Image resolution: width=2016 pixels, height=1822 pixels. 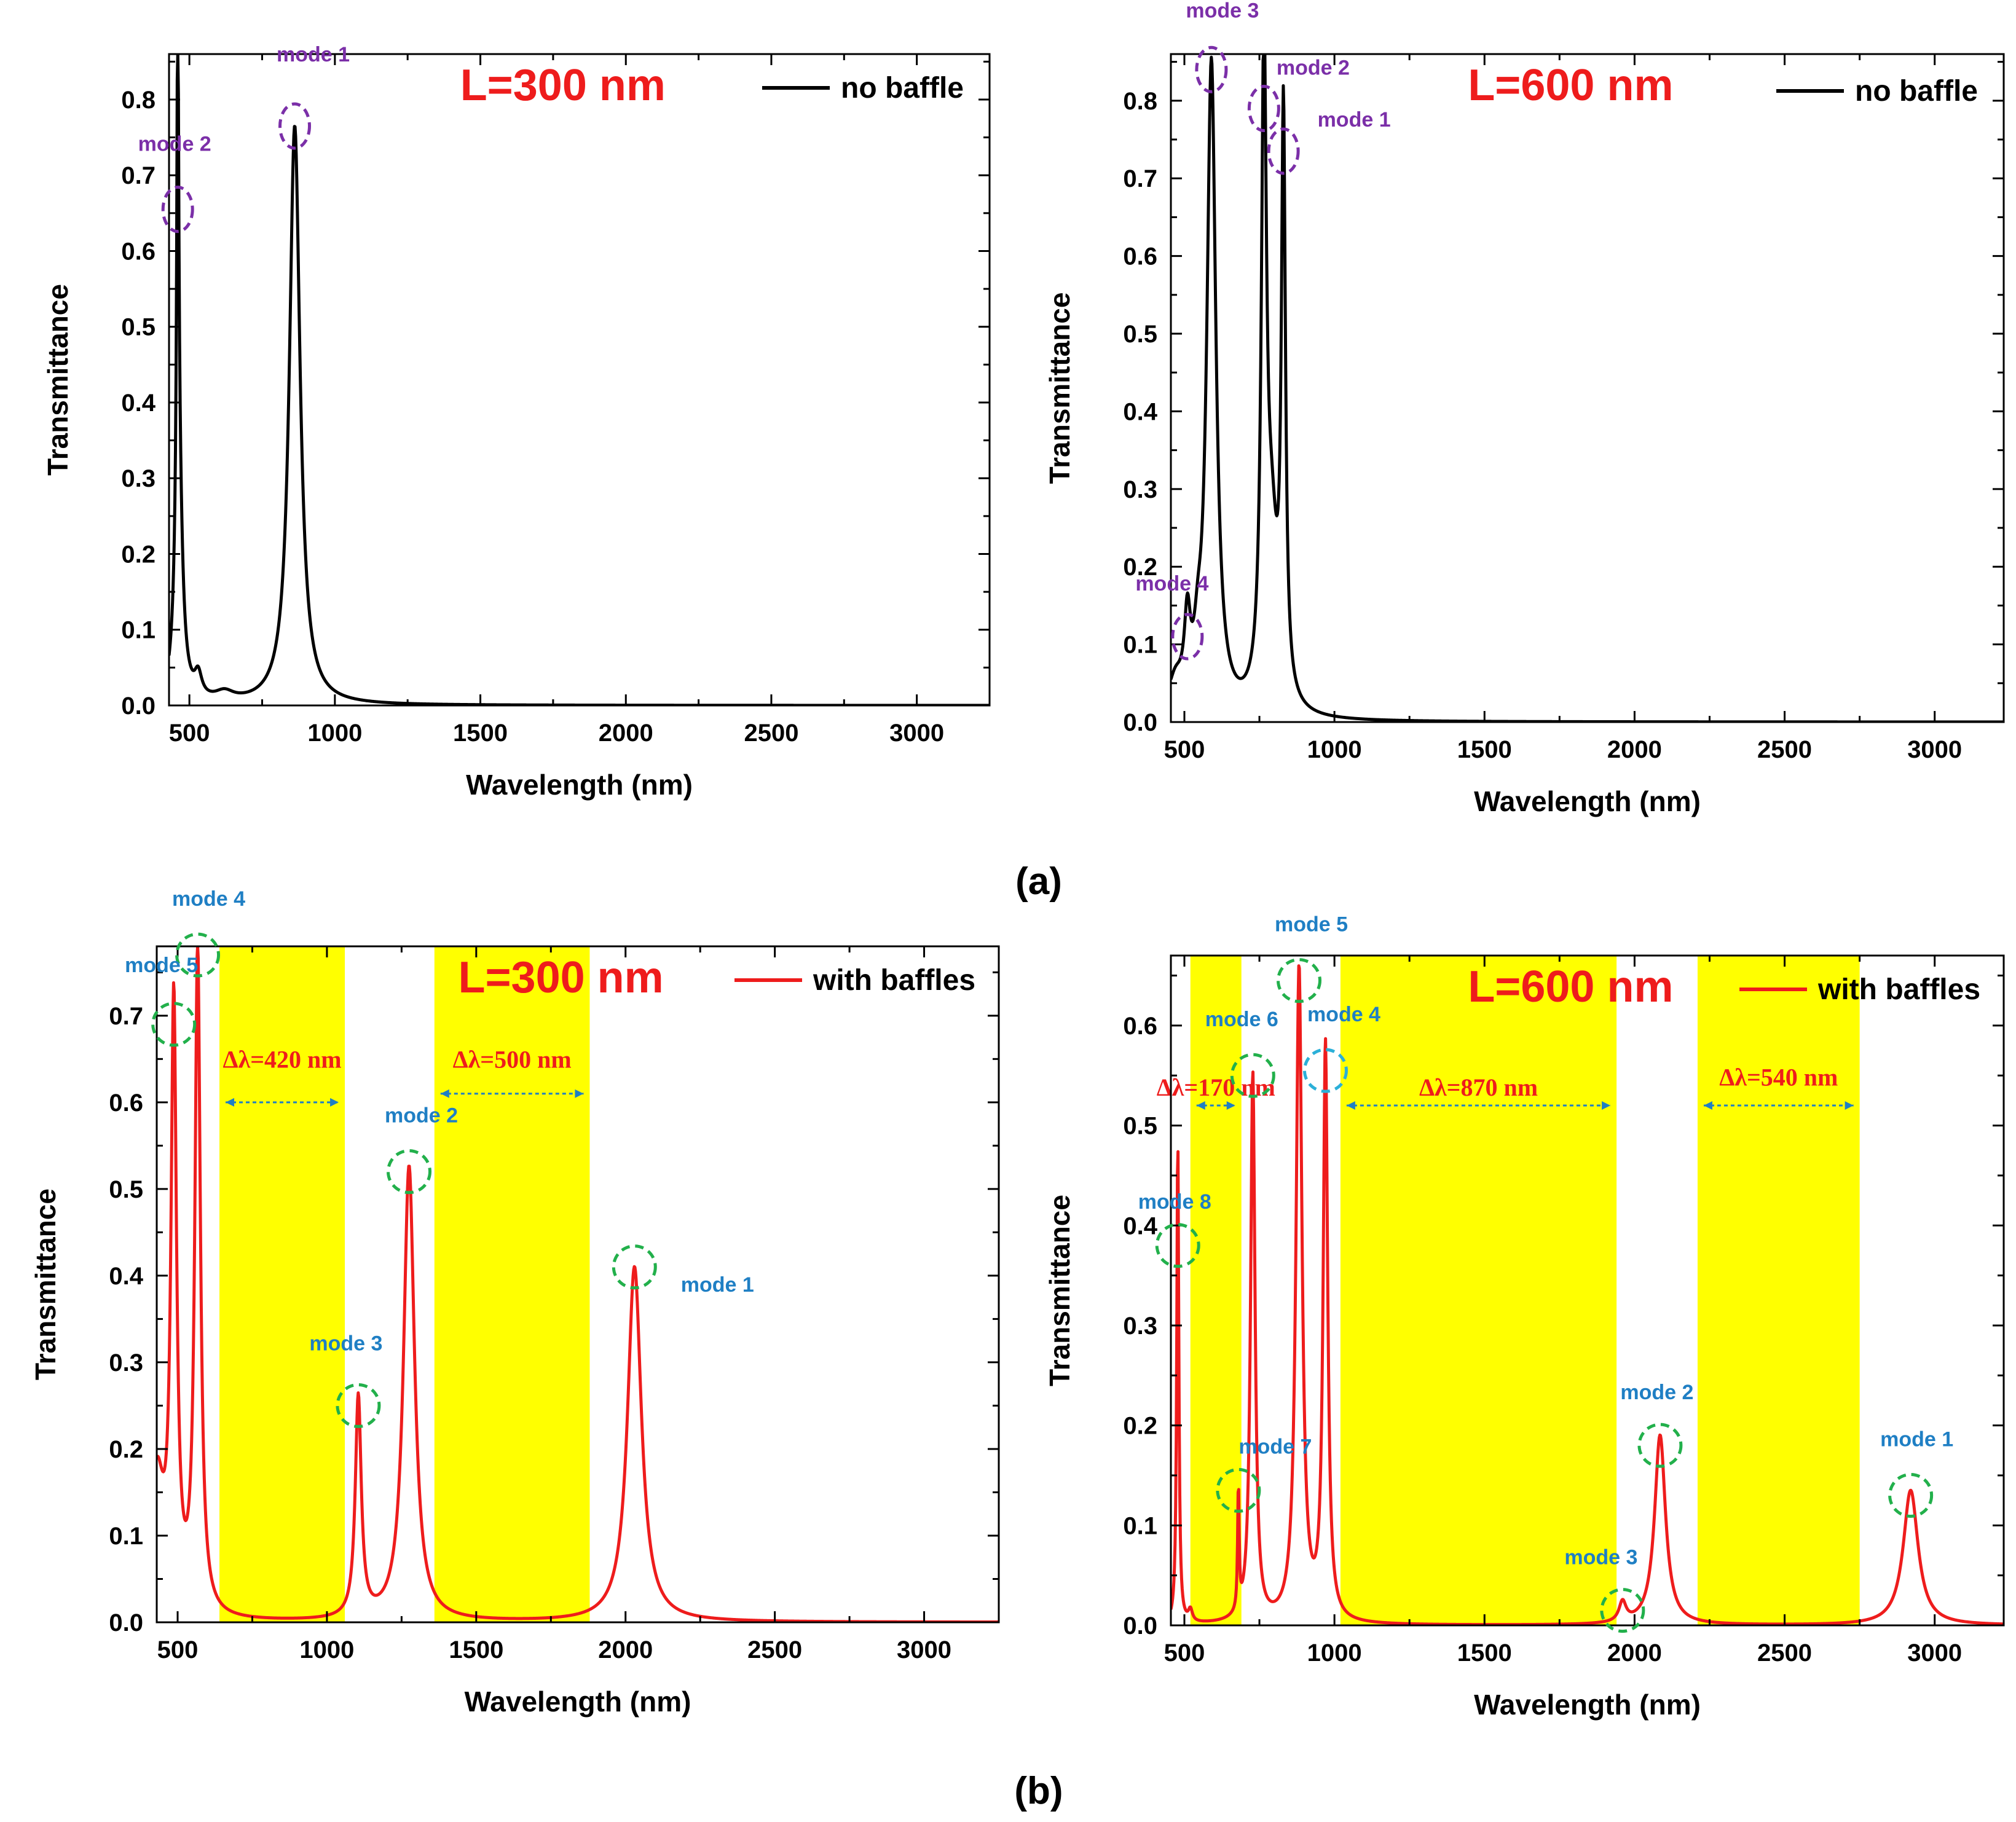 I want to click on legend-label: no baffle, so click(x=1916, y=91).